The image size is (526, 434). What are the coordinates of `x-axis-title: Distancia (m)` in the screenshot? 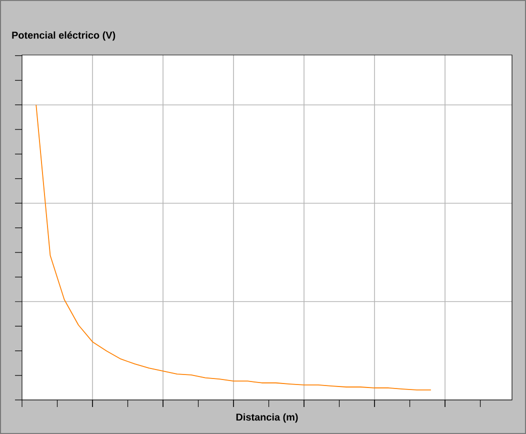 It's located at (267, 418).